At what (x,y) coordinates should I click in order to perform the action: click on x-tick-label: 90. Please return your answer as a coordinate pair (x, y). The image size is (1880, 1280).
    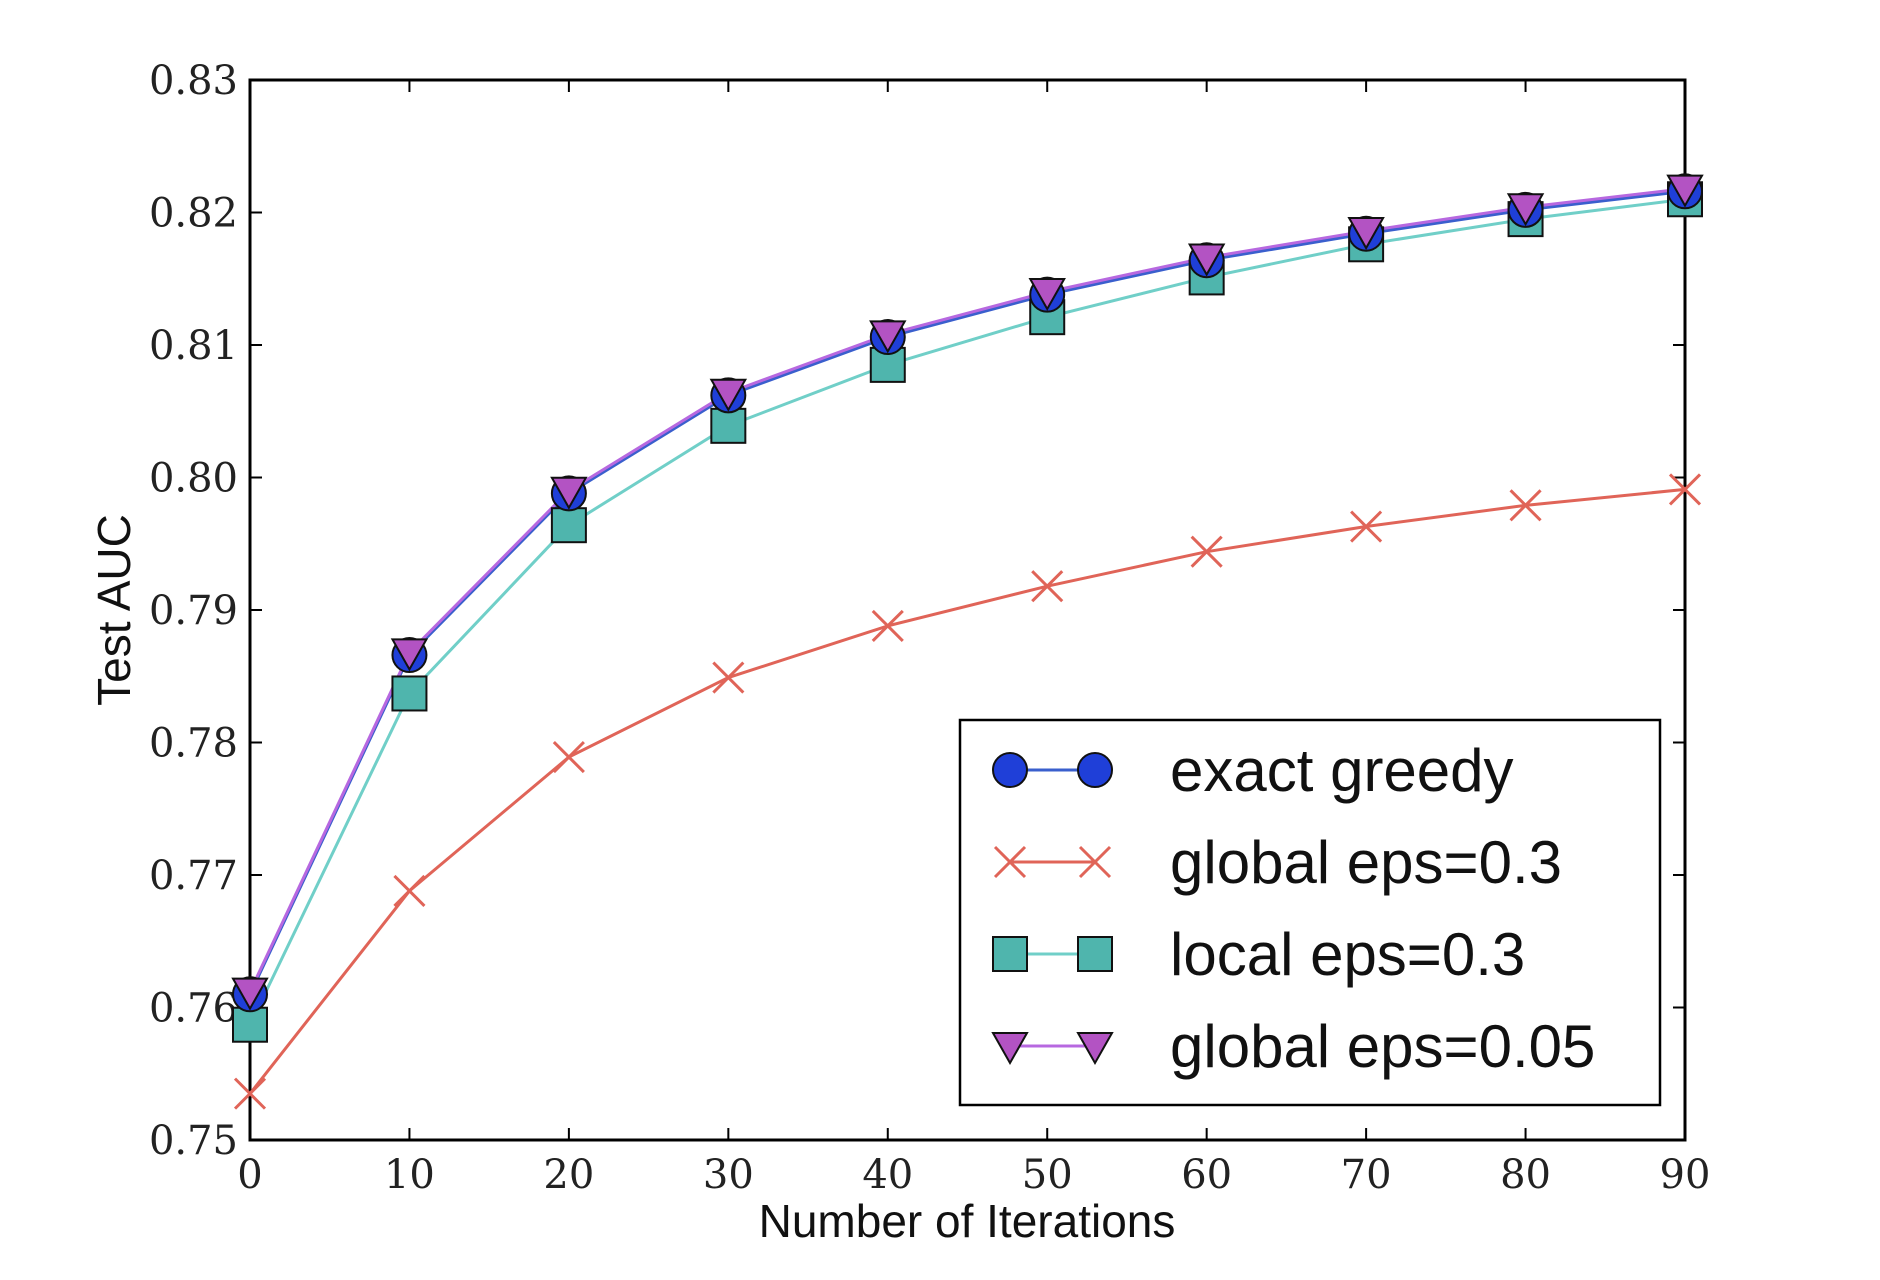
    Looking at the image, I should click on (1685, 1175).